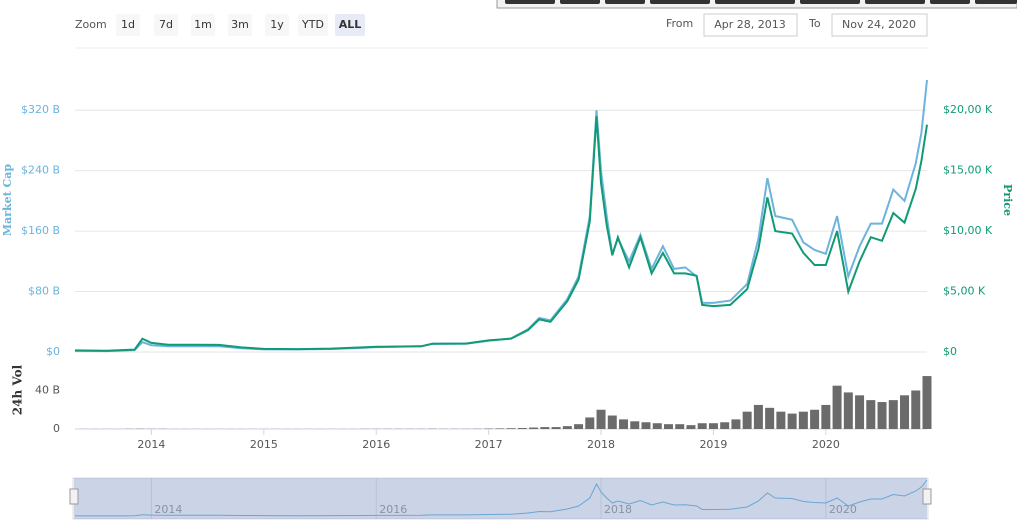  I want to click on x-tick-label: 2014, so click(151, 444).